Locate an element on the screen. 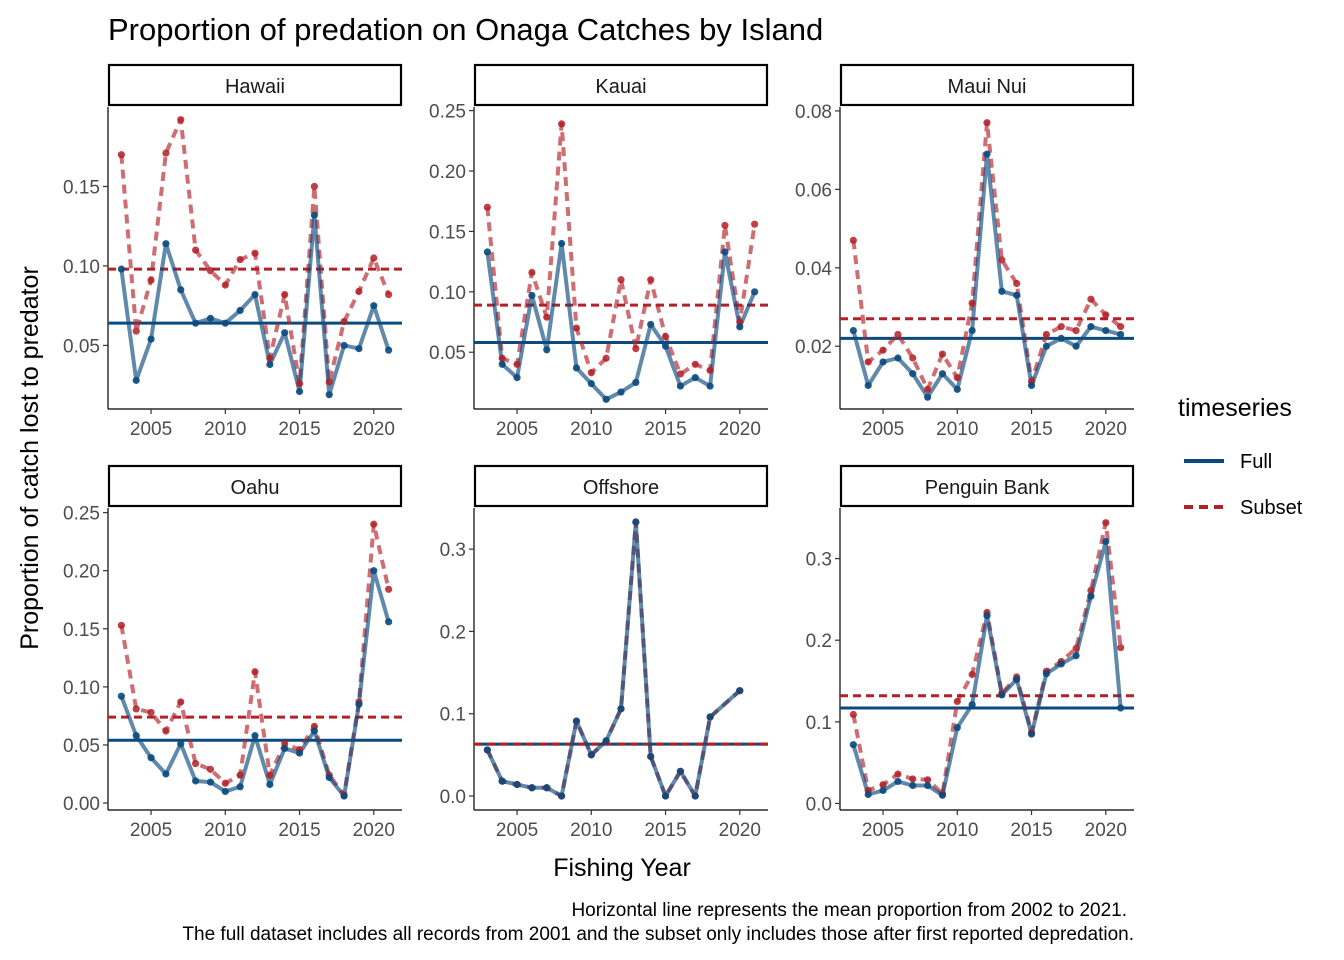  strip-label-hawaii: Hawaii is located at coordinates (255, 87).